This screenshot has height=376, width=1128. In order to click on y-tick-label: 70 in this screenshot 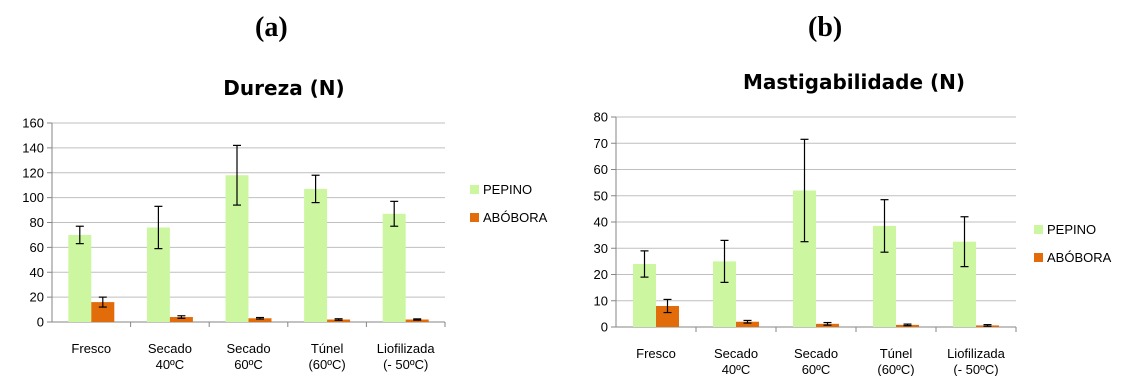, I will do `click(601, 143)`.